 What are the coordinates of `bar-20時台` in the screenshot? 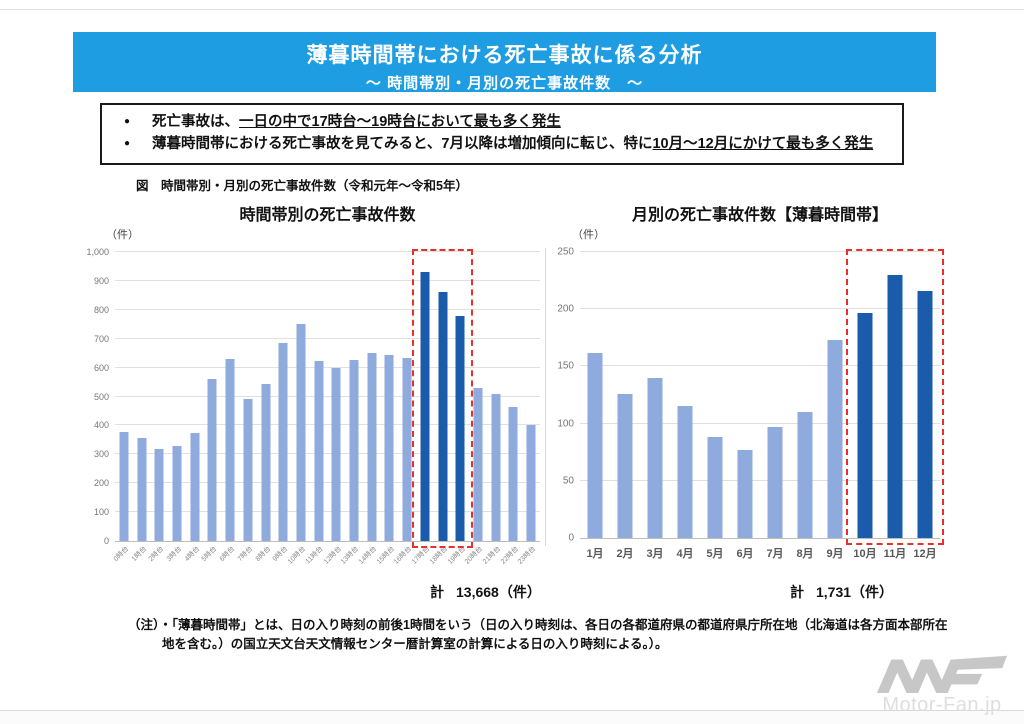 It's located at (478, 464).